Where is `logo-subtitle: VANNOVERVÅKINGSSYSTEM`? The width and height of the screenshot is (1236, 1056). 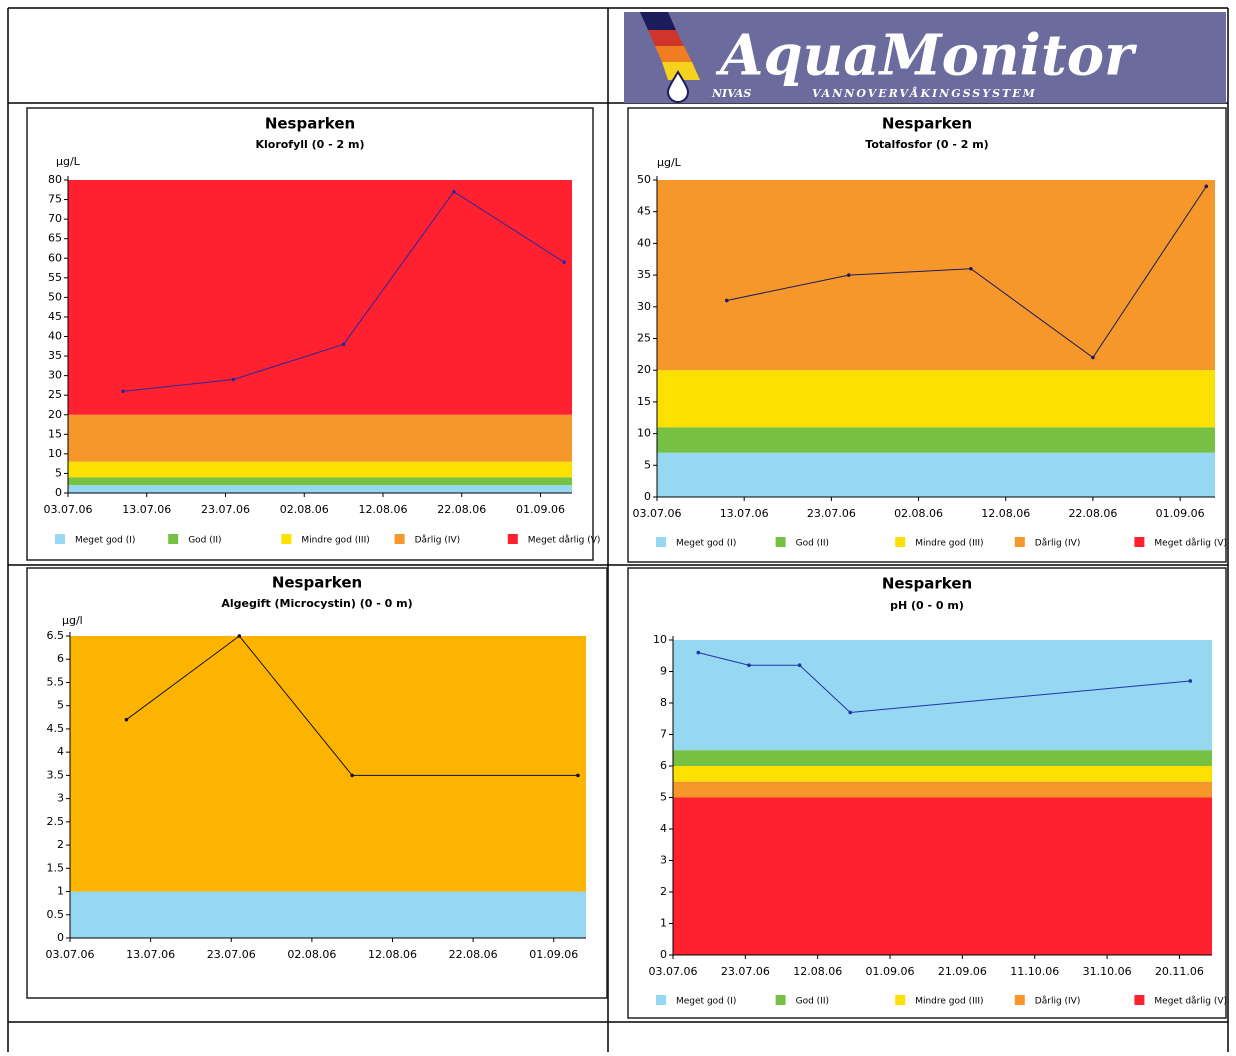
logo-subtitle: VANNOVERVÅKINGSSYSTEM is located at coordinates (924, 93).